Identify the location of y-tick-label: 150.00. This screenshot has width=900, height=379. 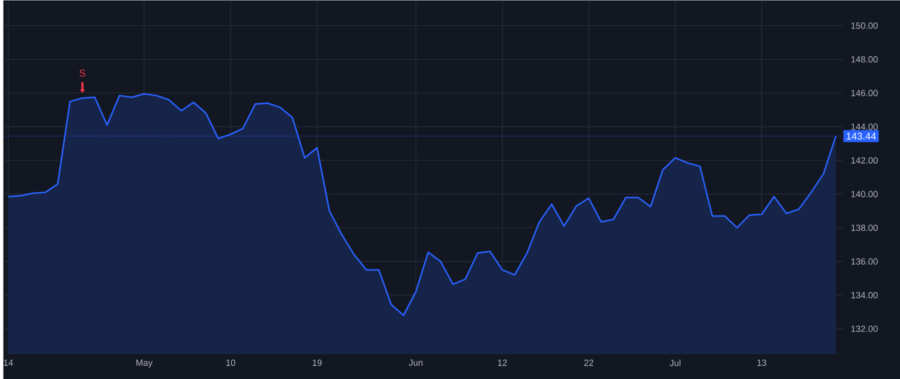
(864, 25).